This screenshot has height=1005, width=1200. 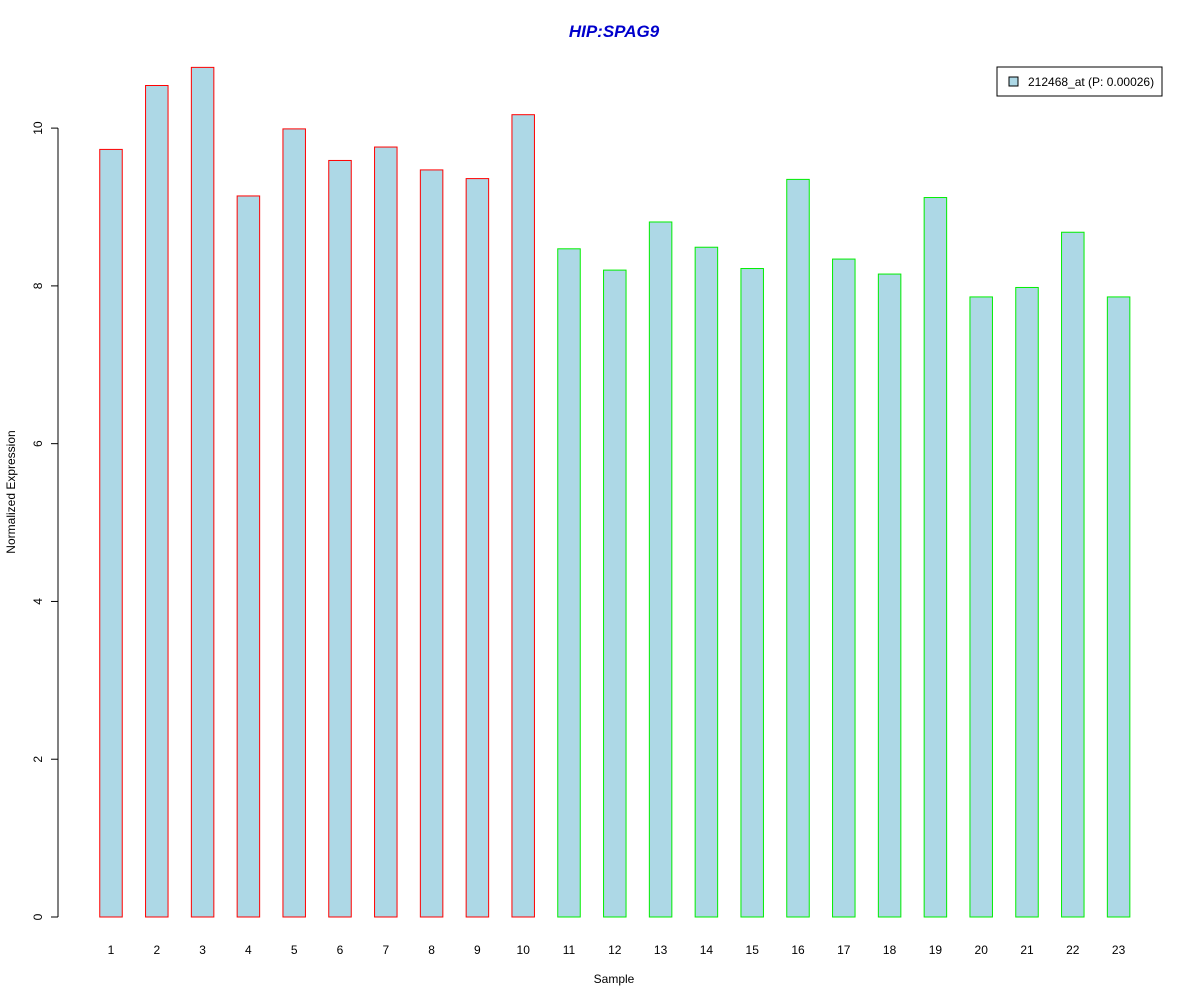 What do you see at coordinates (524, 950) in the screenshot?
I see `x-tick-label: 10` at bounding box center [524, 950].